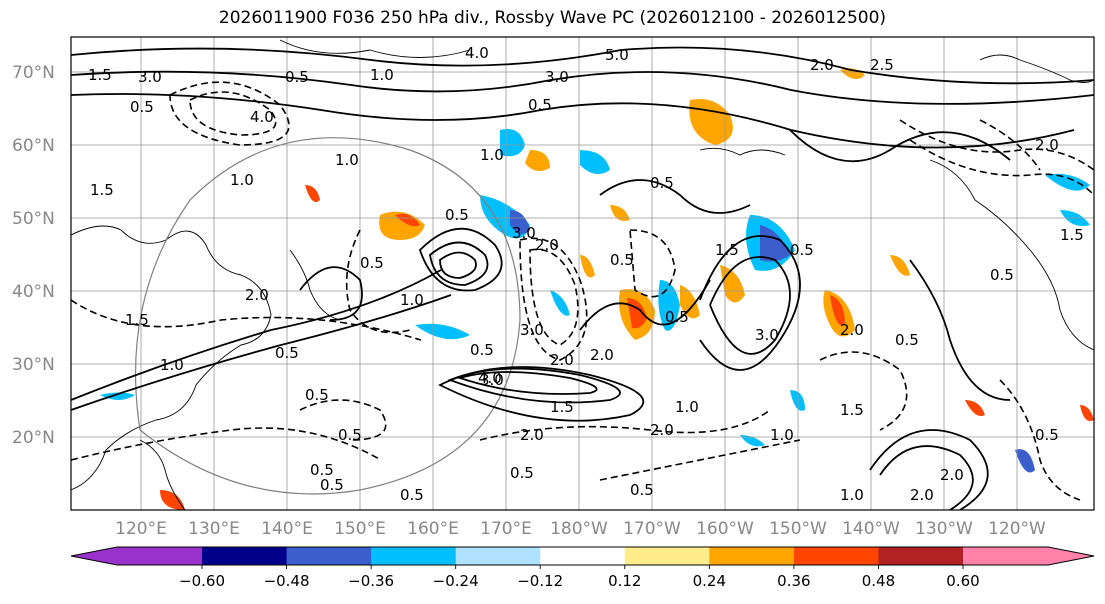 The width and height of the screenshot is (1105, 604). What do you see at coordinates (33, 73) in the screenshot?
I see `lat-label: 70°N` at bounding box center [33, 73].